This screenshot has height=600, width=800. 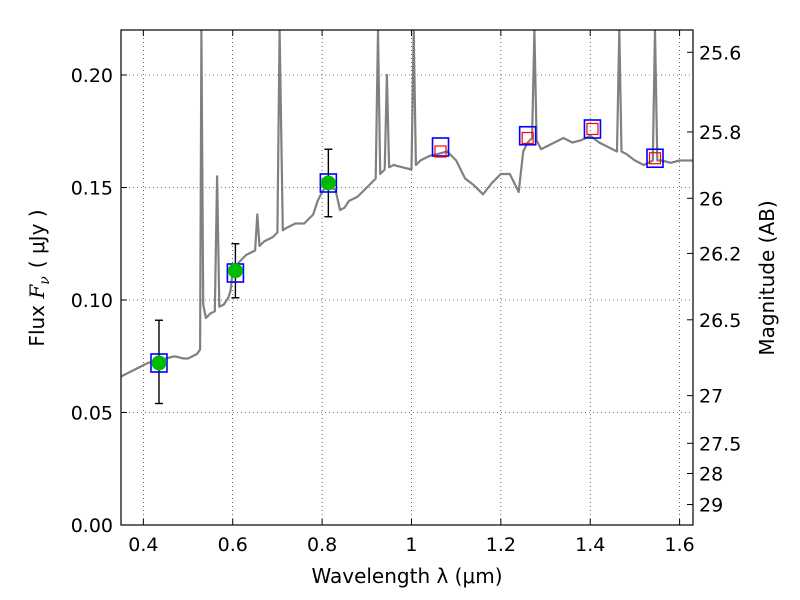 What do you see at coordinates (720, 321) in the screenshot?
I see `y2-tick-label: 26.5` at bounding box center [720, 321].